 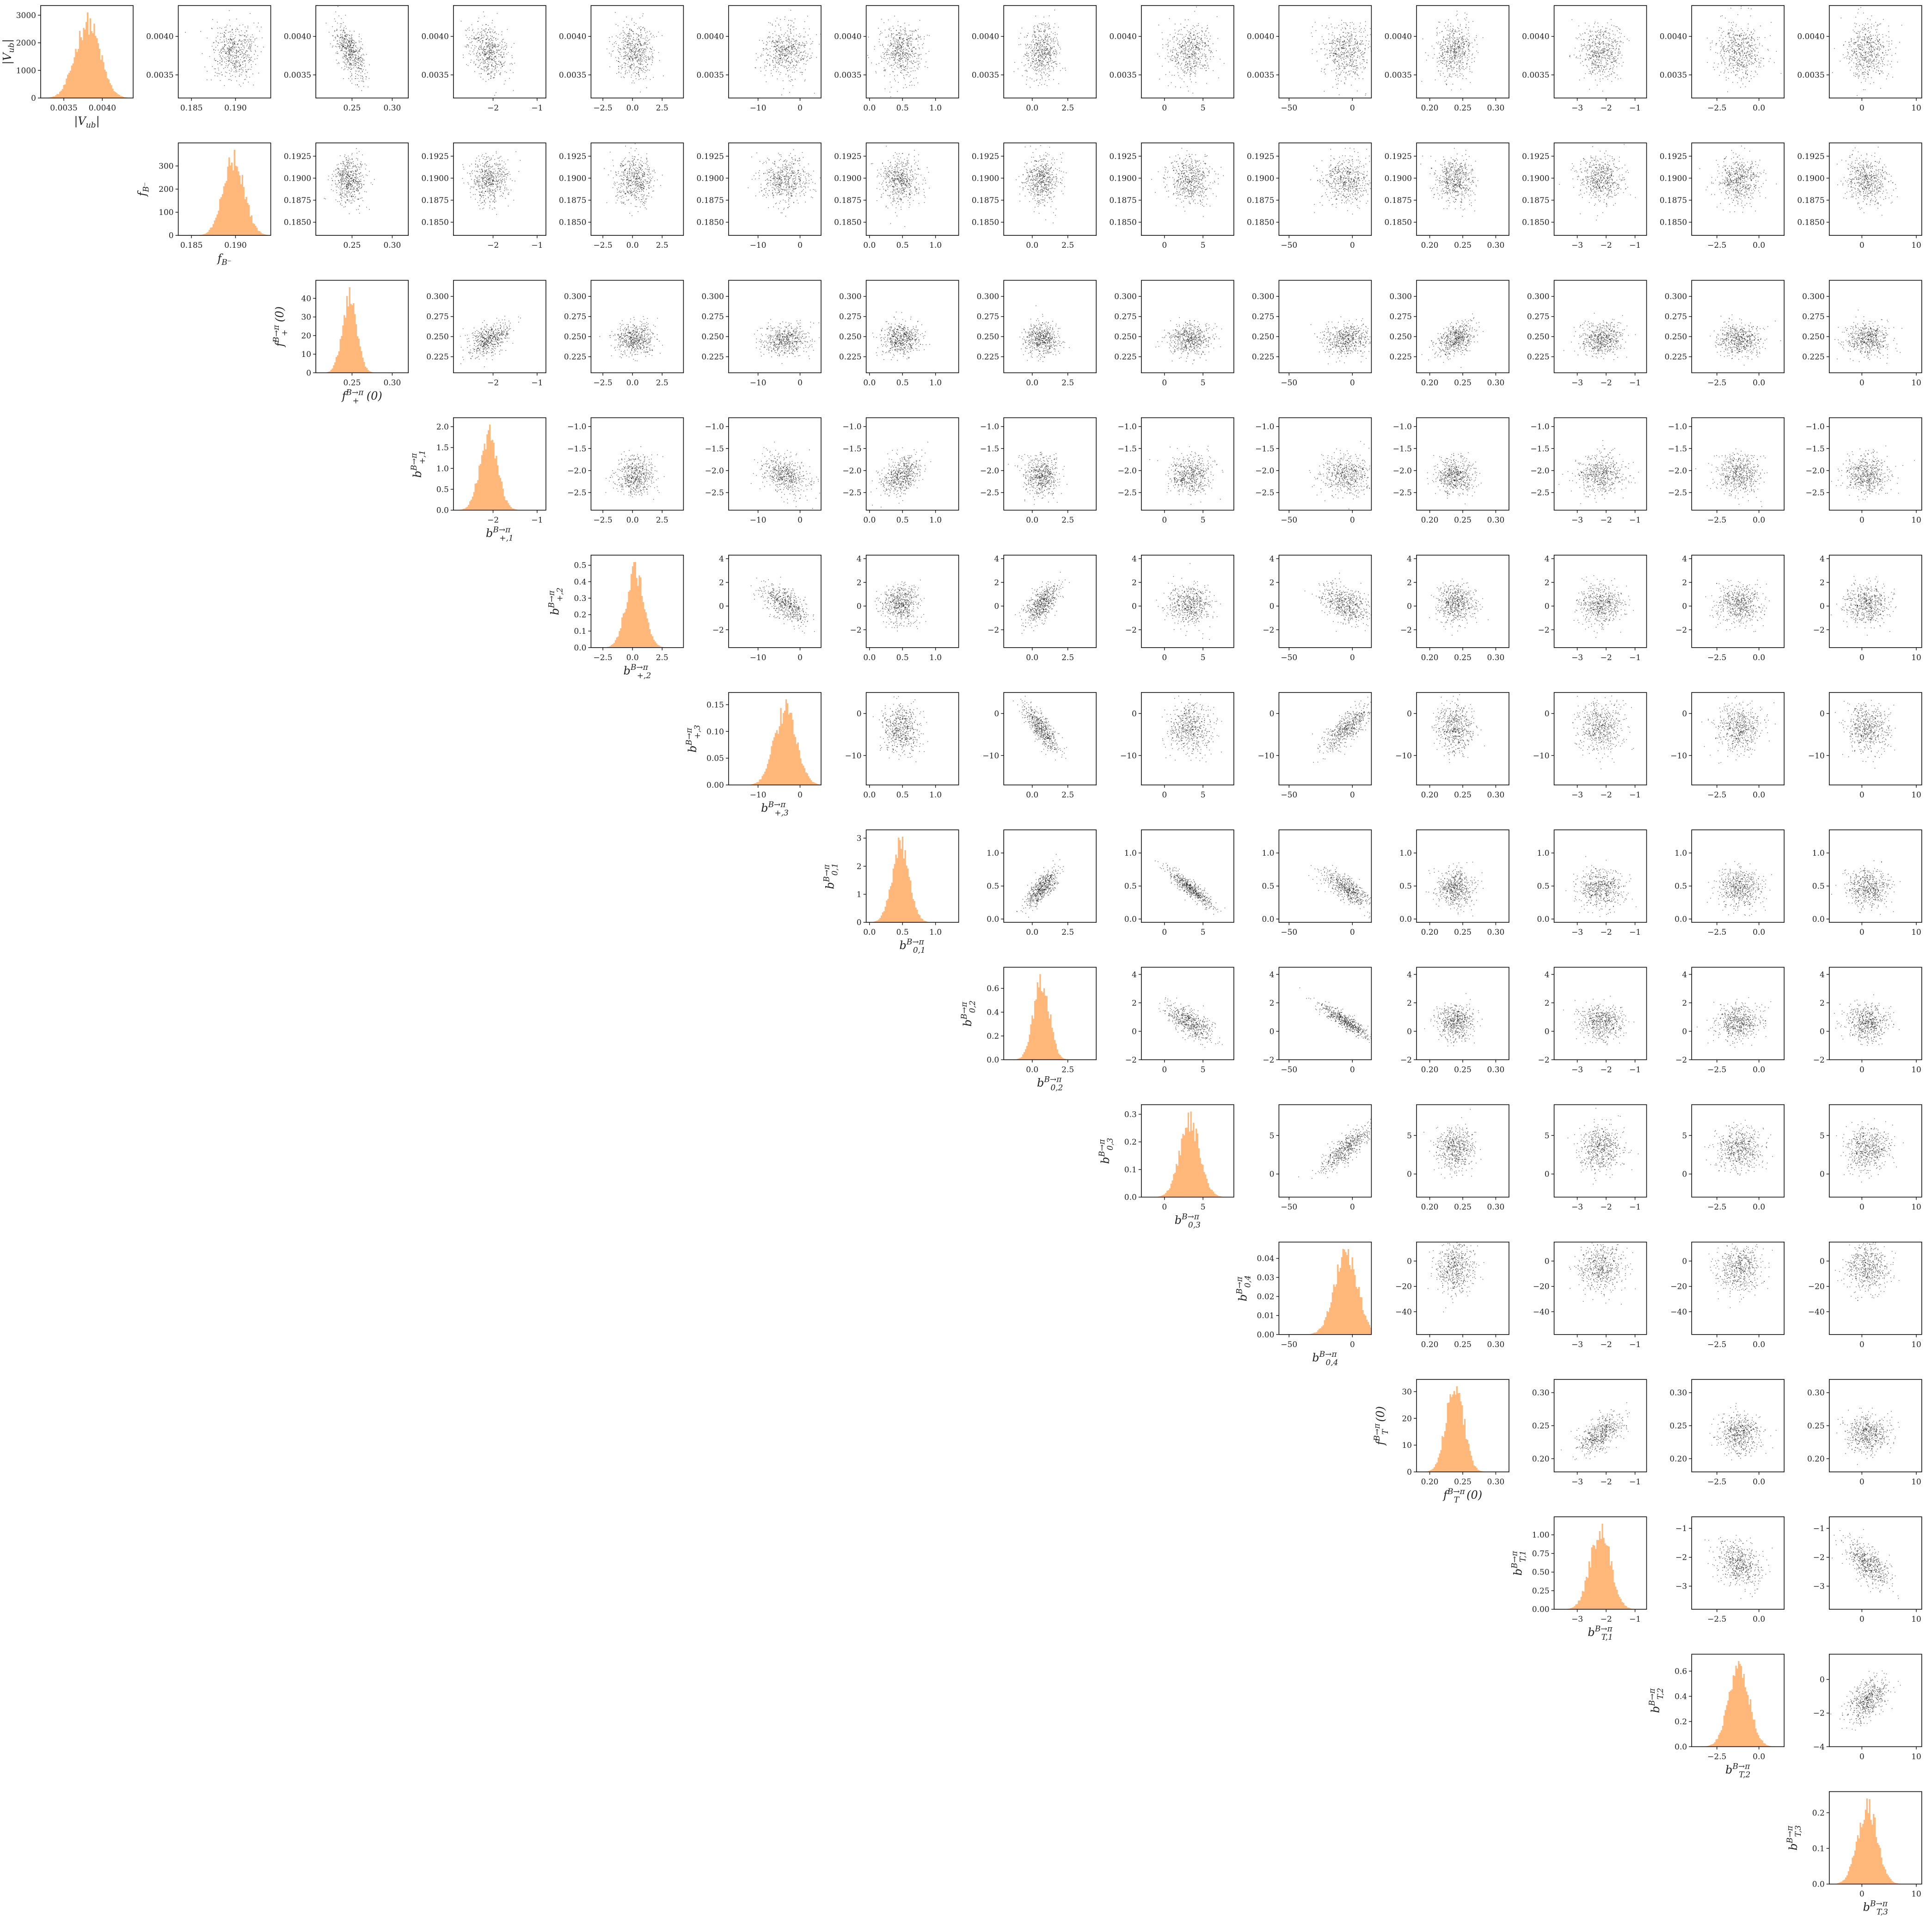 I want to click on x-tick-label: 0.0035, so click(x=63, y=109).